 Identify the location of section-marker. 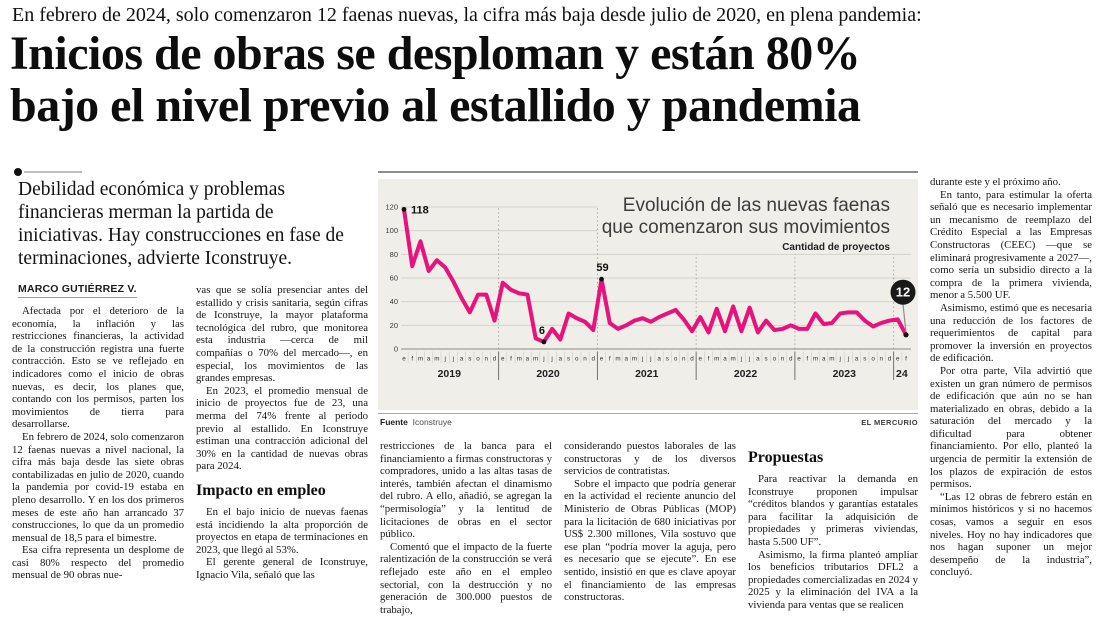
(114, 170).